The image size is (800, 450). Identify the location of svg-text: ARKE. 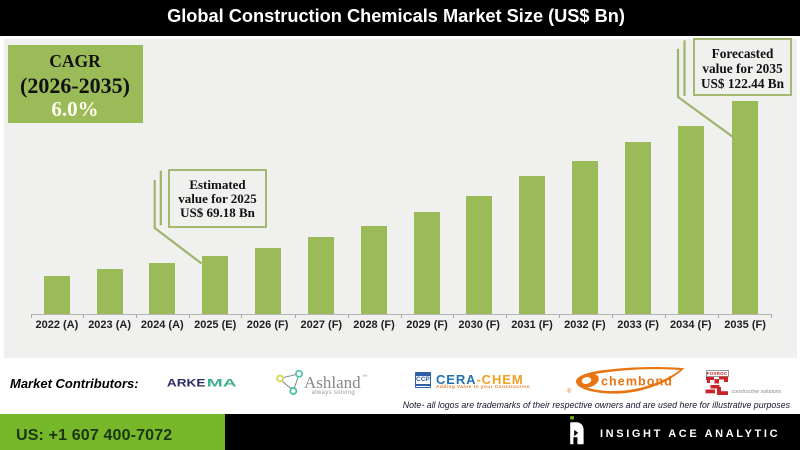
(186, 383).